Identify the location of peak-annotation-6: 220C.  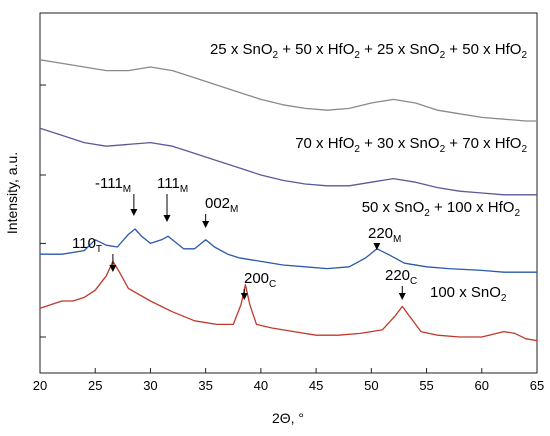
(401, 283).